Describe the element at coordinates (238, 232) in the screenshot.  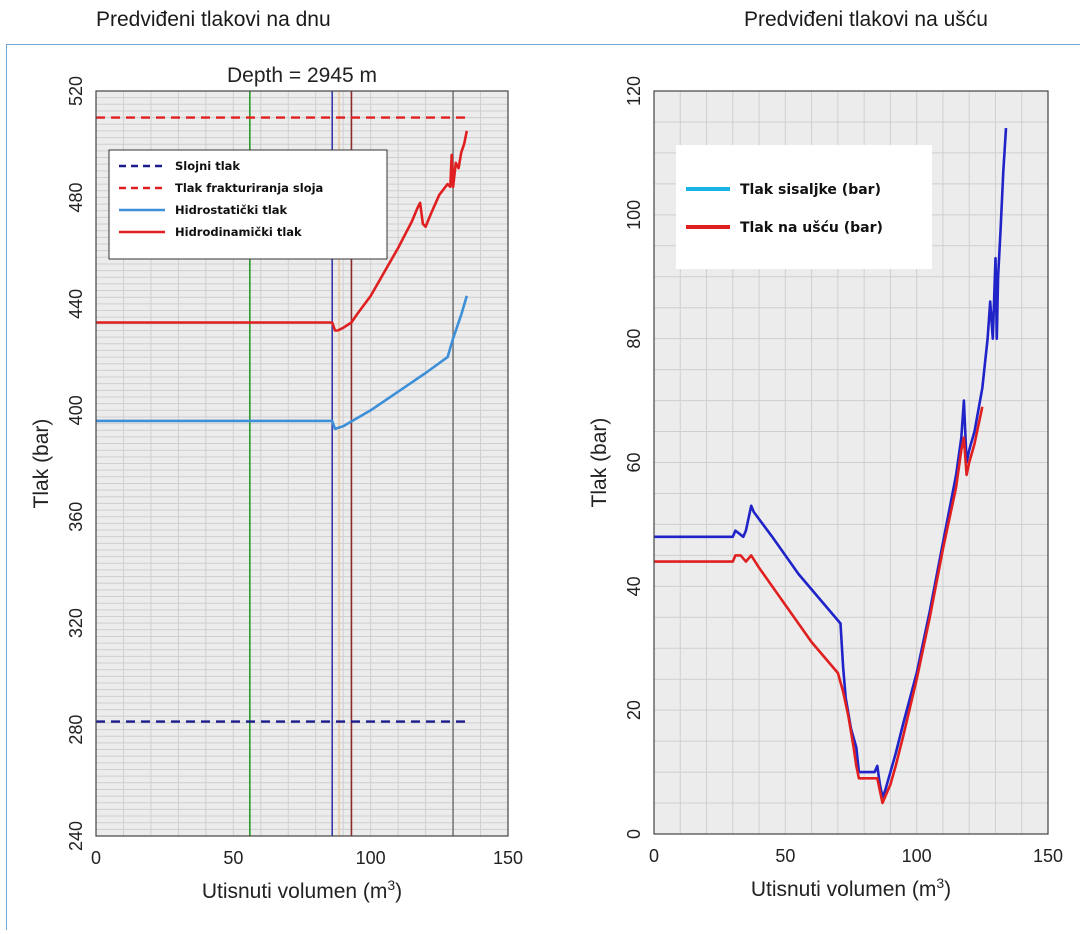
I see `legend-label: Hidrodinamički tlak` at that location.